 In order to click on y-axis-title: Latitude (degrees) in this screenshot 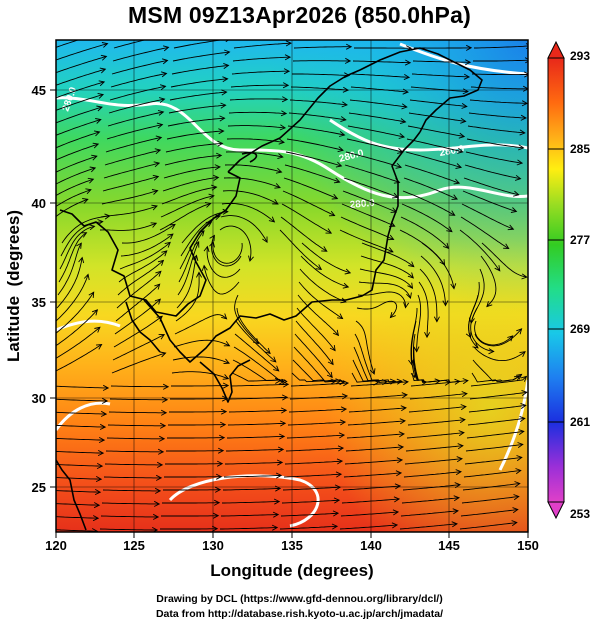, I will do `click(13, 286)`.